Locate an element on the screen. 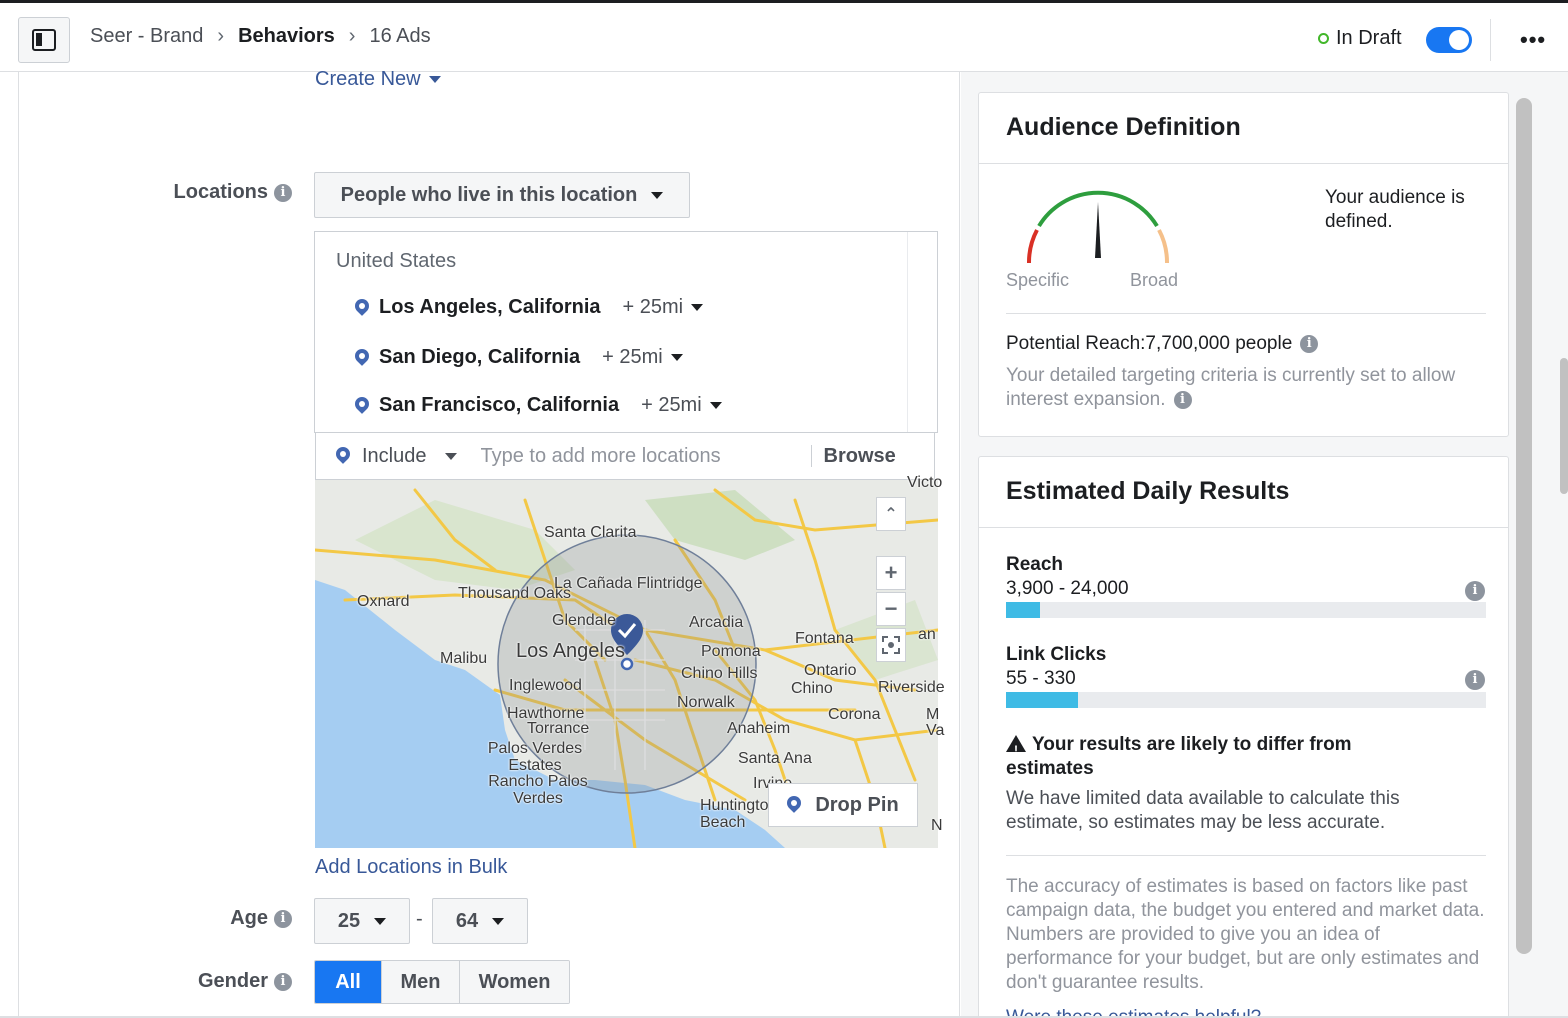 Image resolution: width=1568 pixels, height=1018 pixels. chevron-right-icon: › is located at coordinates (221, 36).